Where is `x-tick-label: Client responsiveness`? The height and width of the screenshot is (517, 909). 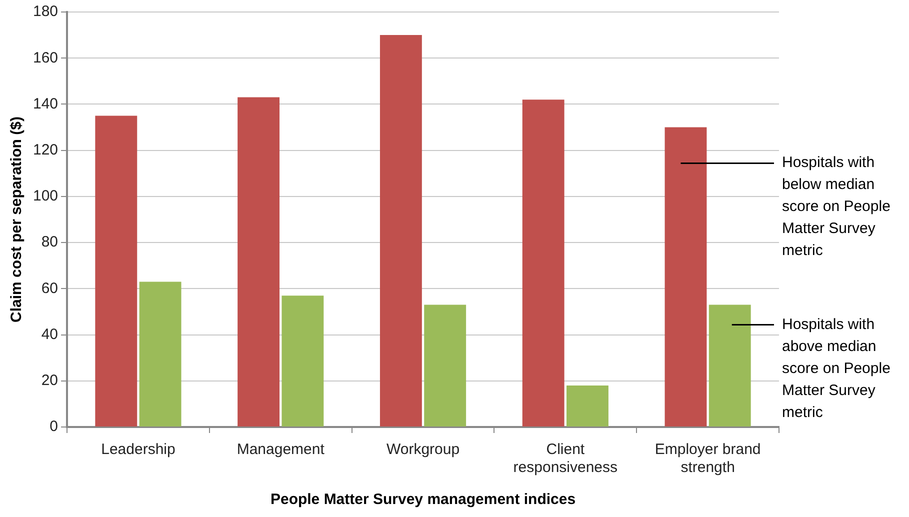
x-tick-label: Client responsiveness is located at coordinates (565, 458).